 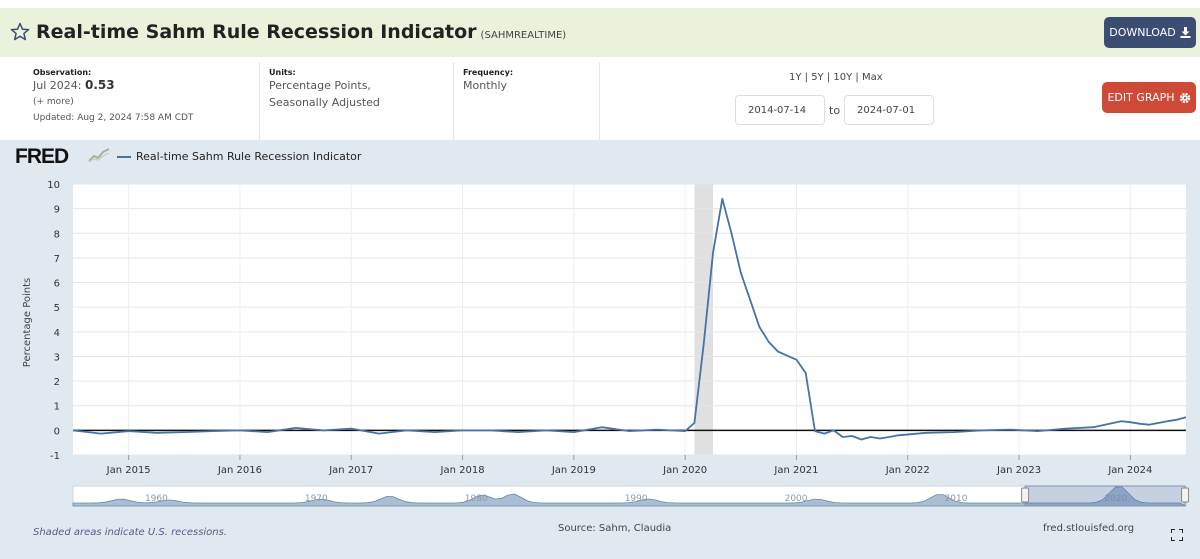 I want to click on x-tick-label: Jan 2019, so click(x=573, y=470).